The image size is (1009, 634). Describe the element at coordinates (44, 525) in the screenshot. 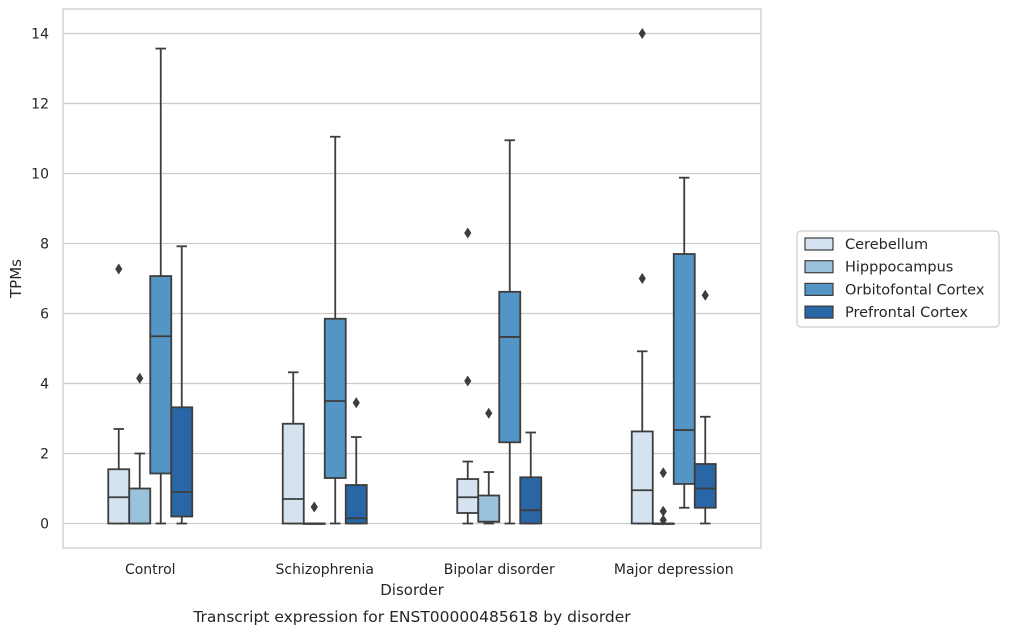

I see `y-tick-label: 0` at that location.